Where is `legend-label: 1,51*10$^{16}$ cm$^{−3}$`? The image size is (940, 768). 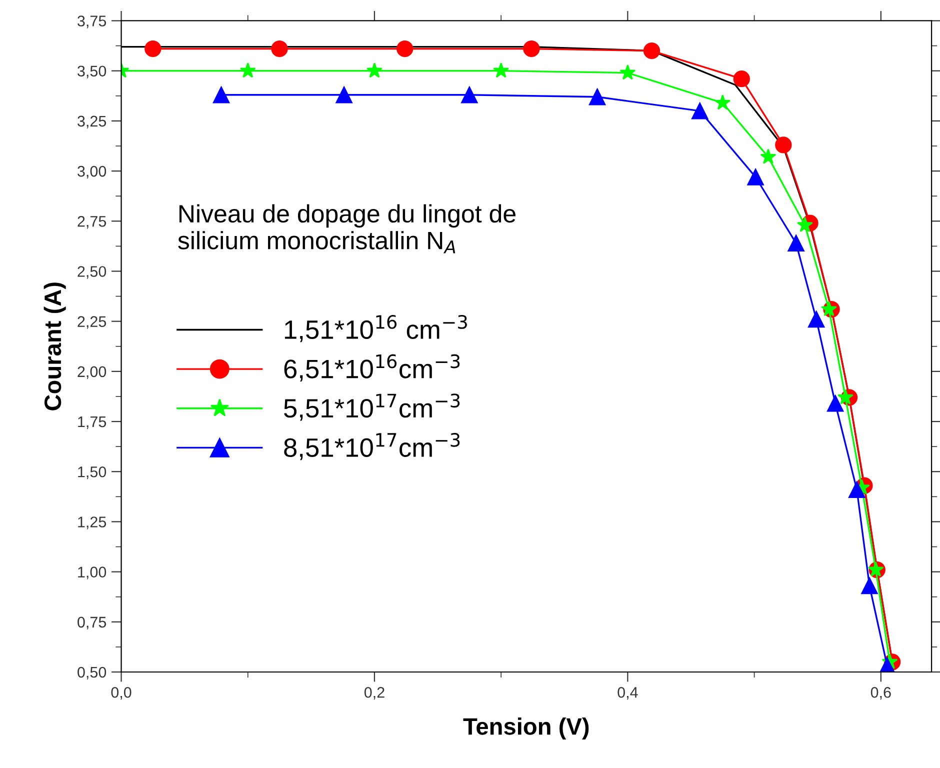 legend-label: 1,51*10$^{16}$ cm$^{−3}$ is located at coordinates (375, 328).